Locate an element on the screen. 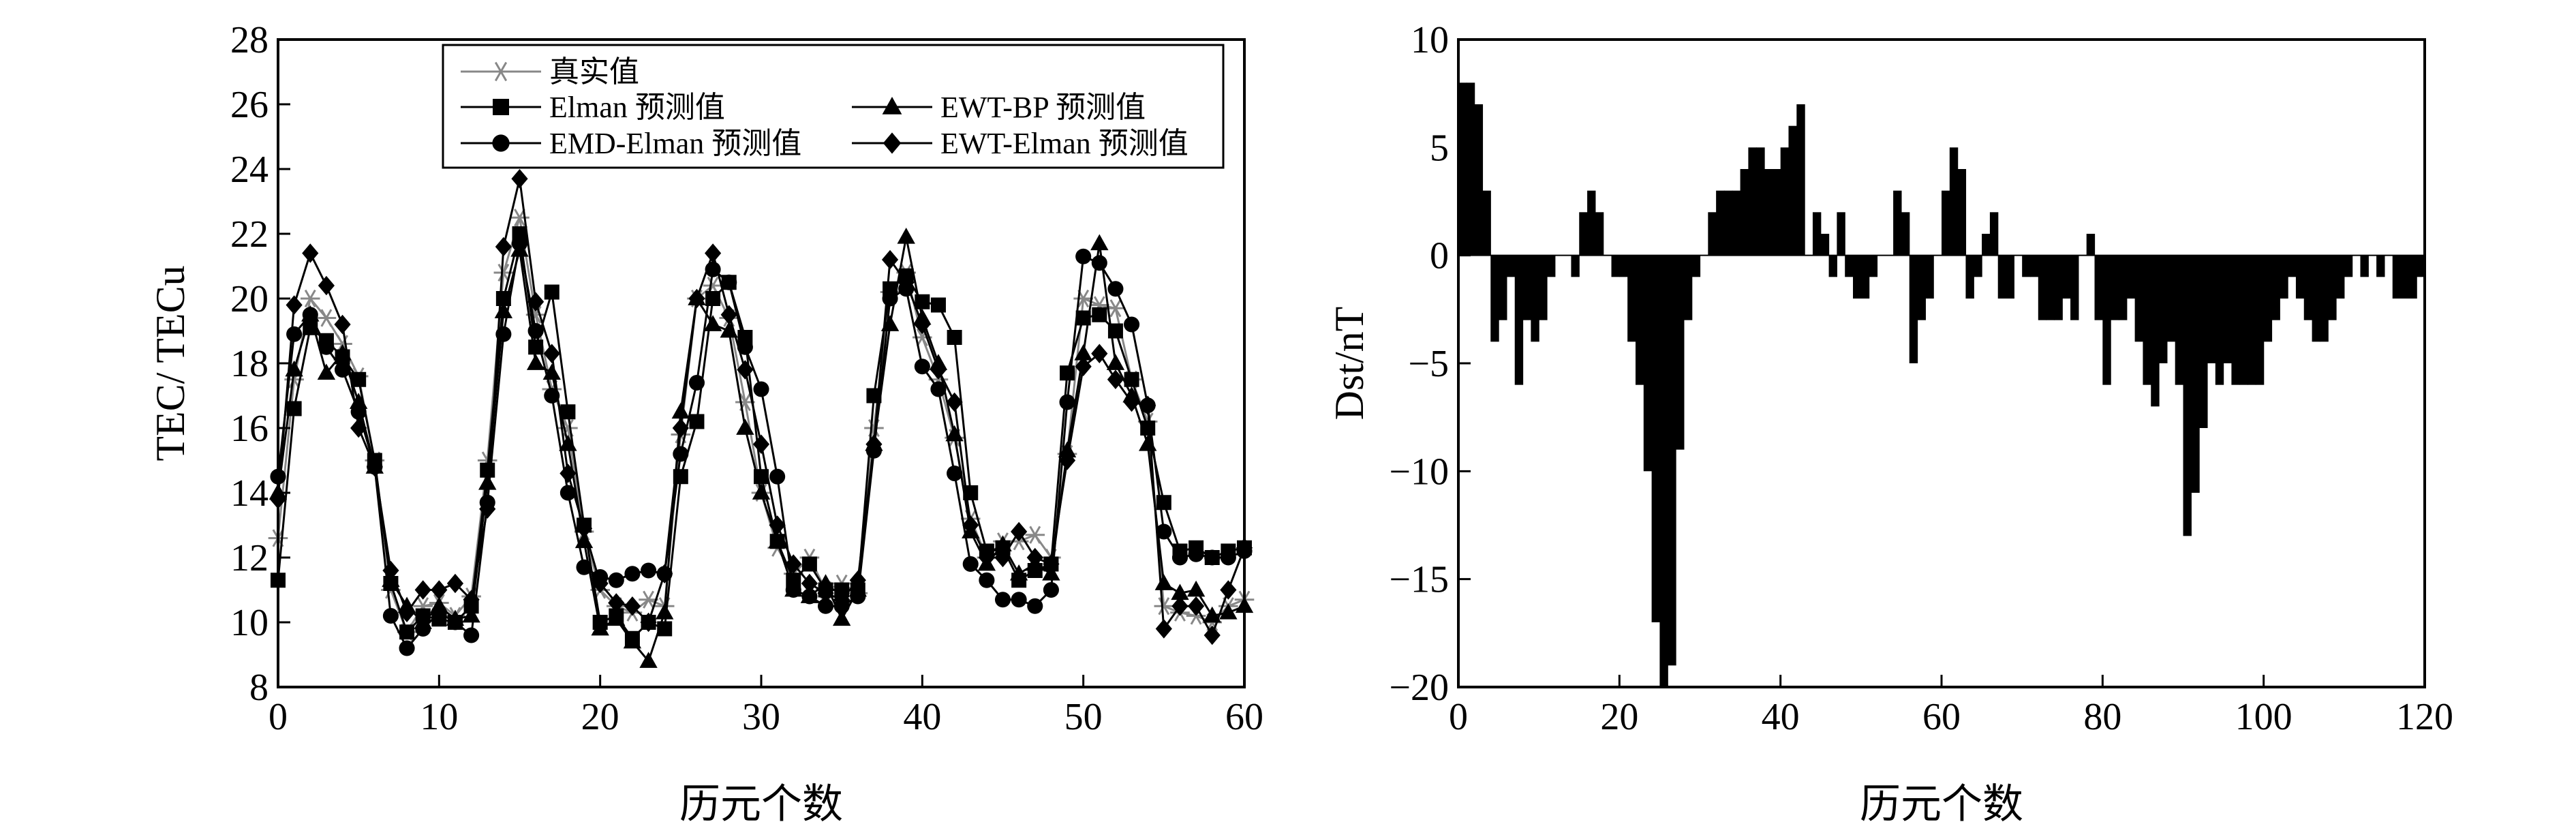 This screenshot has width=2576, height=837. legend-marker-square is located at coordinates (501, 107).